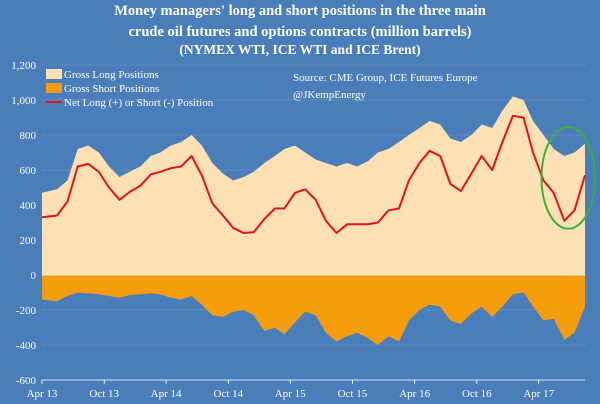 Image resolution: width=600 pixels, height=404 pixels. I want to click on y-tick-label: 200, so click(28, 241).